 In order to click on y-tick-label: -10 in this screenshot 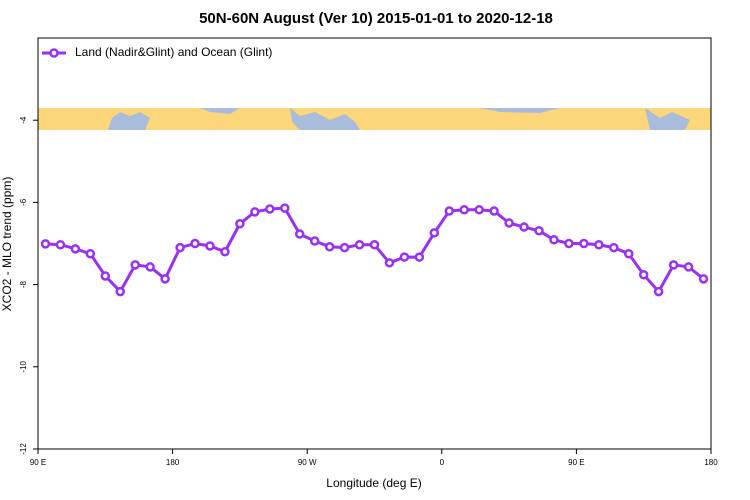, I will do `click(23, 366)`.